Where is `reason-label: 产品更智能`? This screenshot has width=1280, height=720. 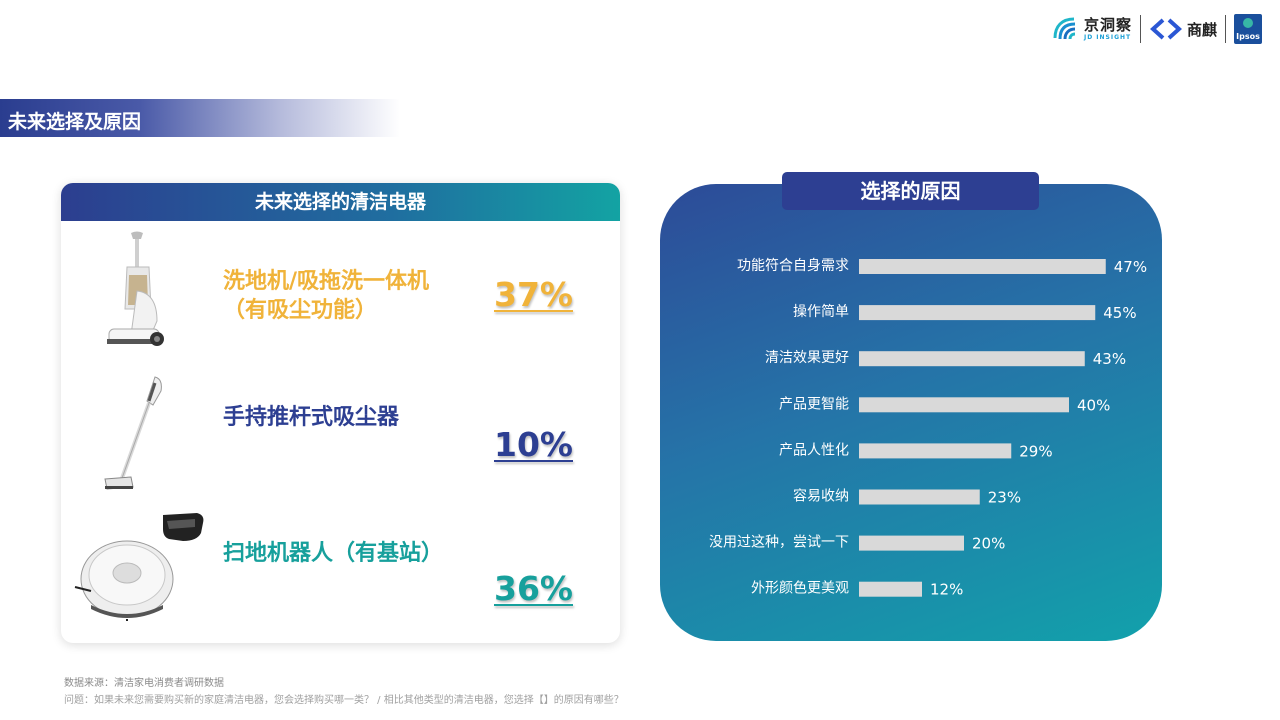
reason-label: 产品更智能 is located at coordinates (814, 404).